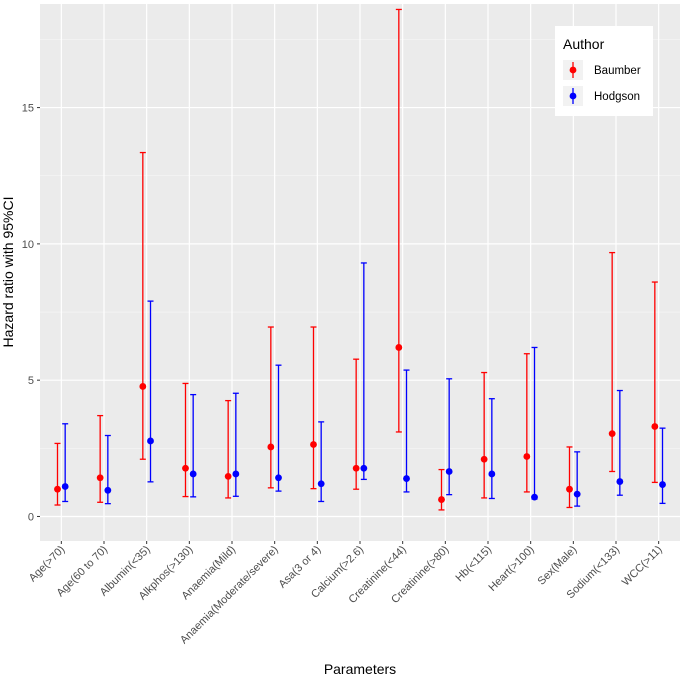 This screenshot has width=685, height=681. I want to click on legend-title: Author, so click(584, 44).